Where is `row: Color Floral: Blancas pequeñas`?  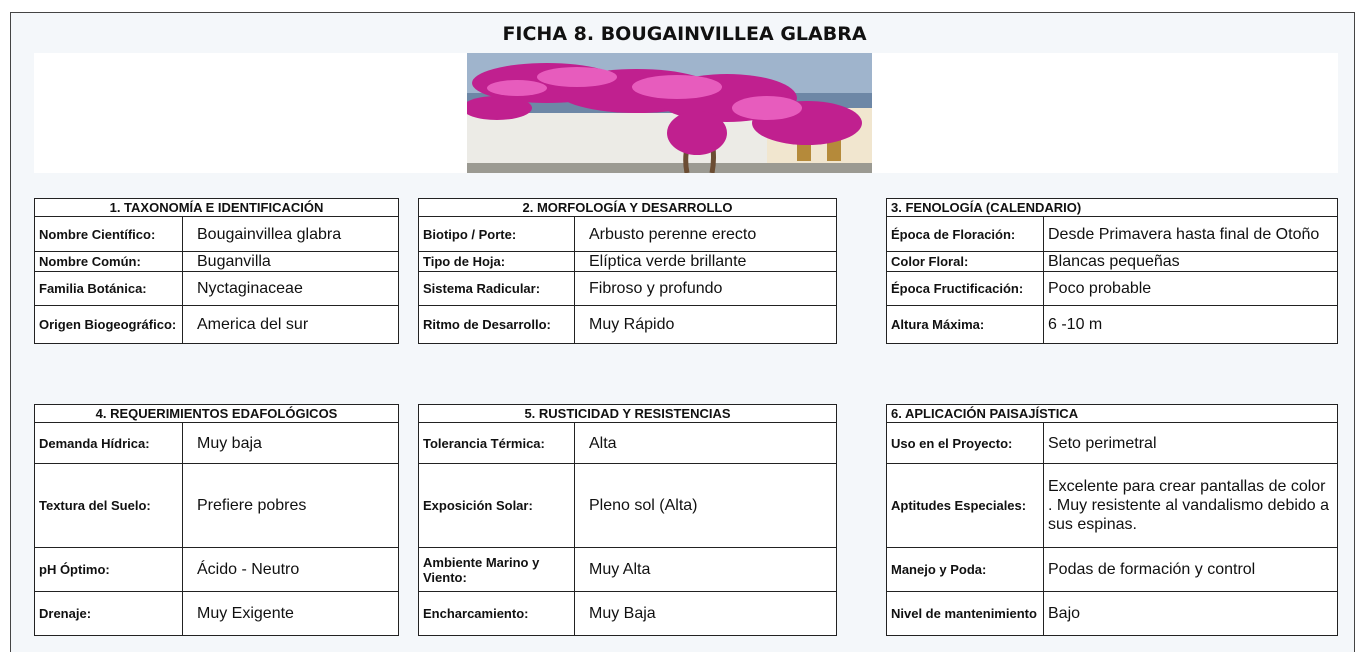 row: Color Floral: Blancas pequeñas is located at coordinates (1112, 261).